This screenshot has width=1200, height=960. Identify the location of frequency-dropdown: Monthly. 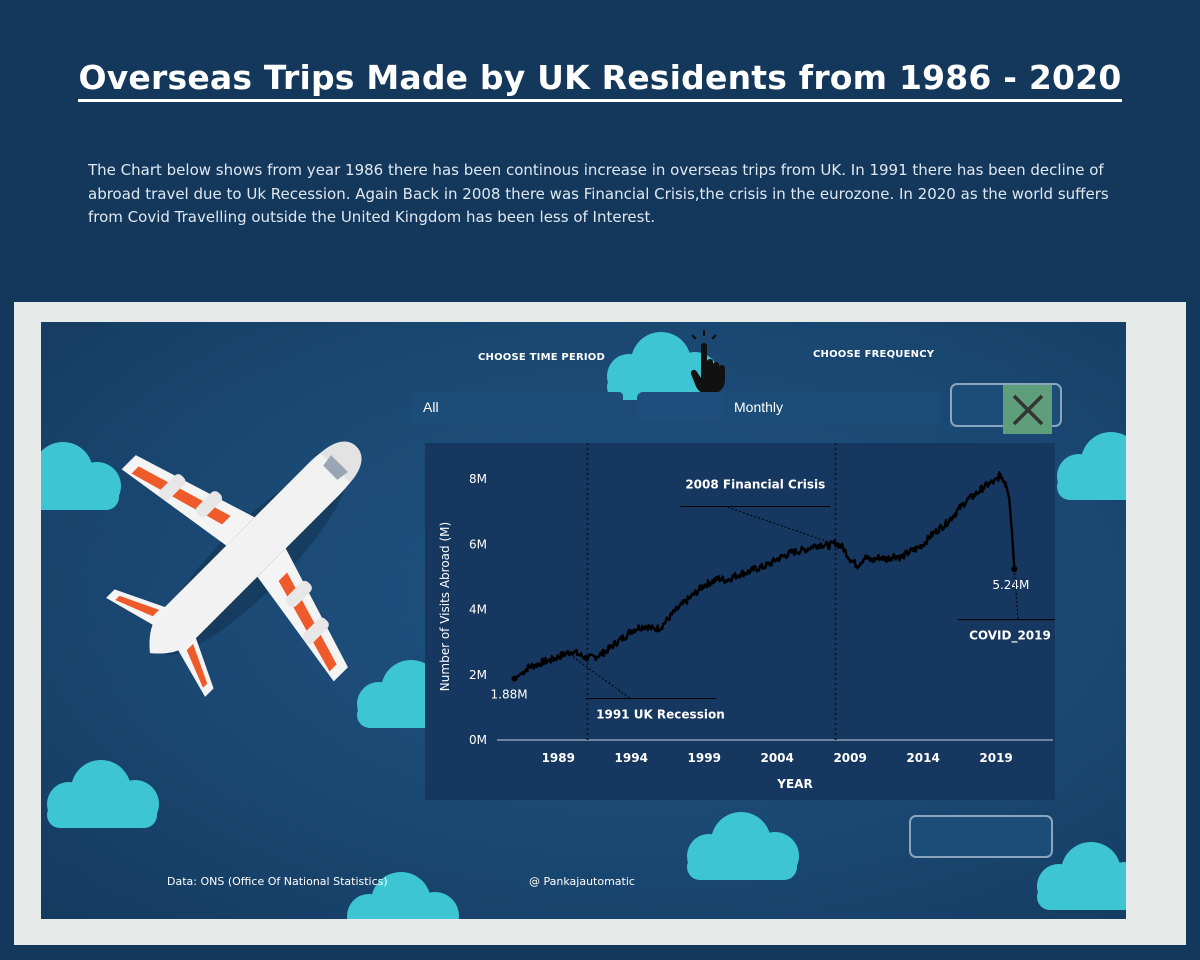
(831, 408).